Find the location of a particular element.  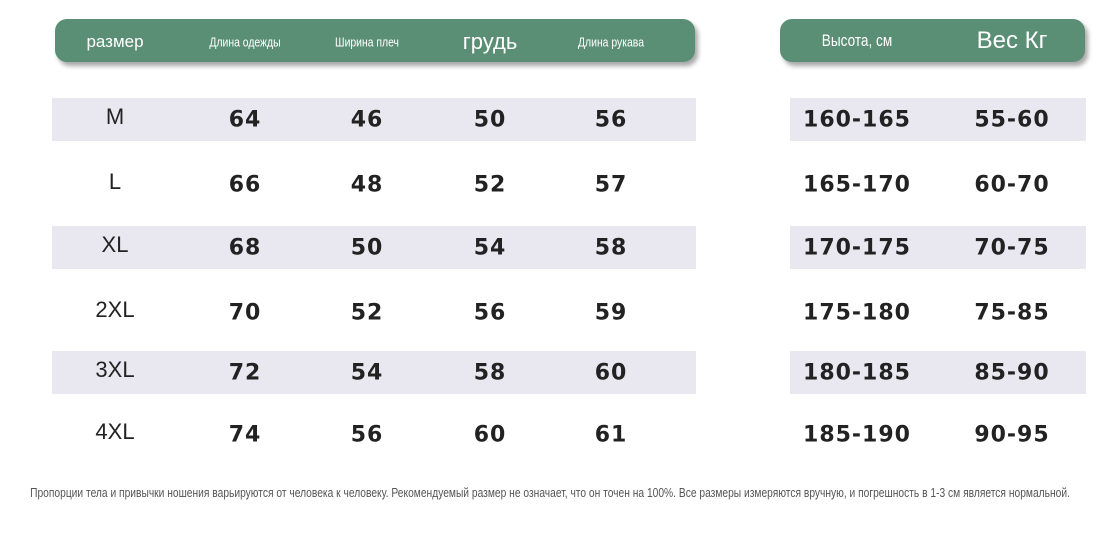

column-header: Вес Кг is located at coordinates (1012, 40).